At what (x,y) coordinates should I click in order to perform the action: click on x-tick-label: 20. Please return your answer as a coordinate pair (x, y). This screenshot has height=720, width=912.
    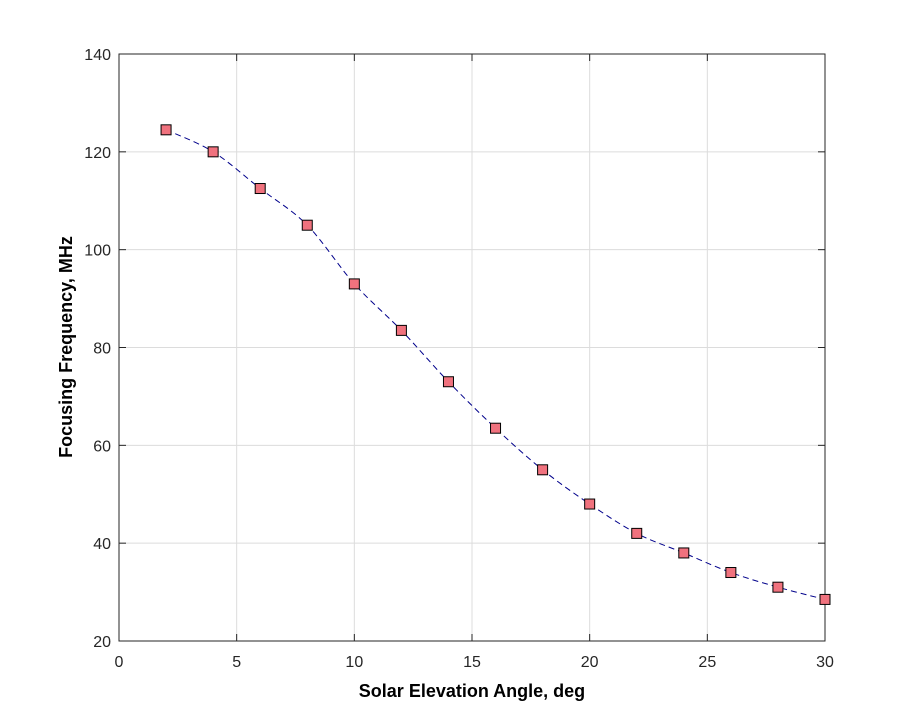
    Looking at the image, I should click on (590, 662).